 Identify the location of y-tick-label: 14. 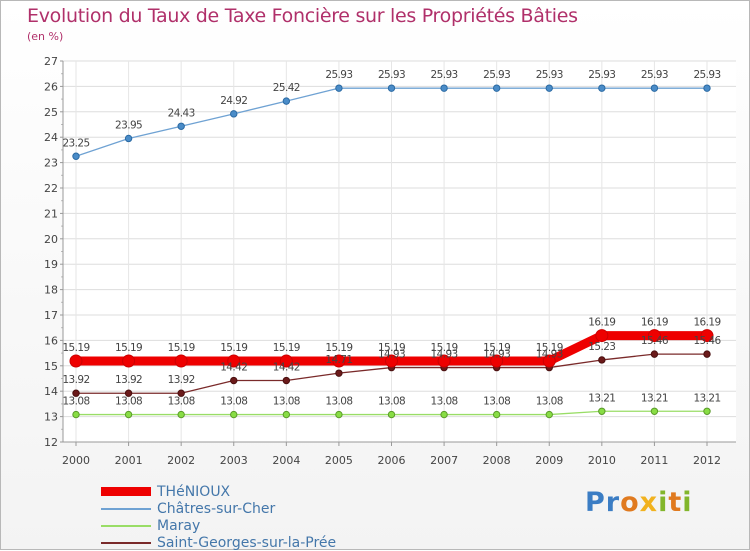
(51, 391).